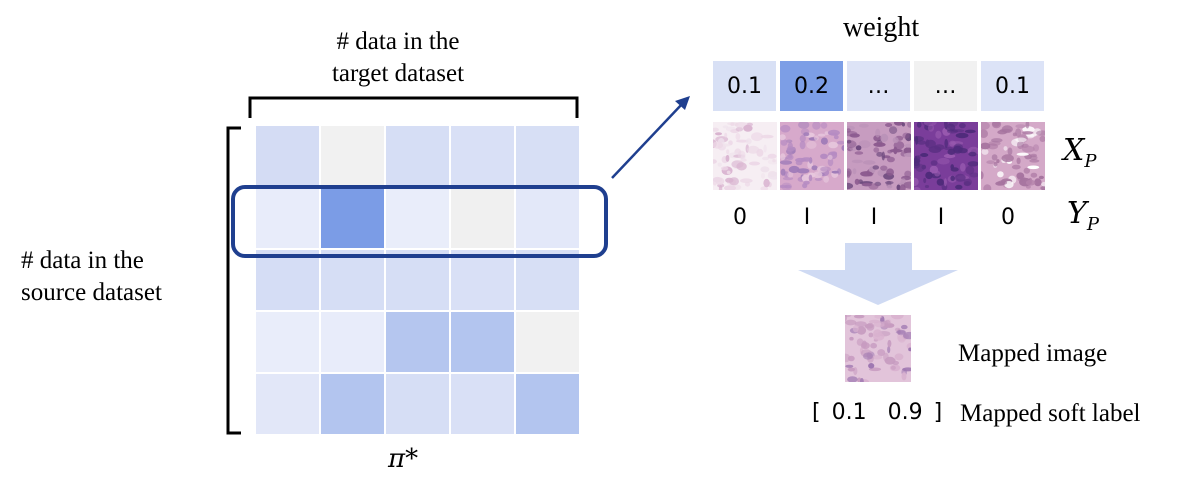 This screenshot has height=484, width=1204. Describe the element at coordinates (413, 107) in the screenshot. I see `top-bracket` at that location.